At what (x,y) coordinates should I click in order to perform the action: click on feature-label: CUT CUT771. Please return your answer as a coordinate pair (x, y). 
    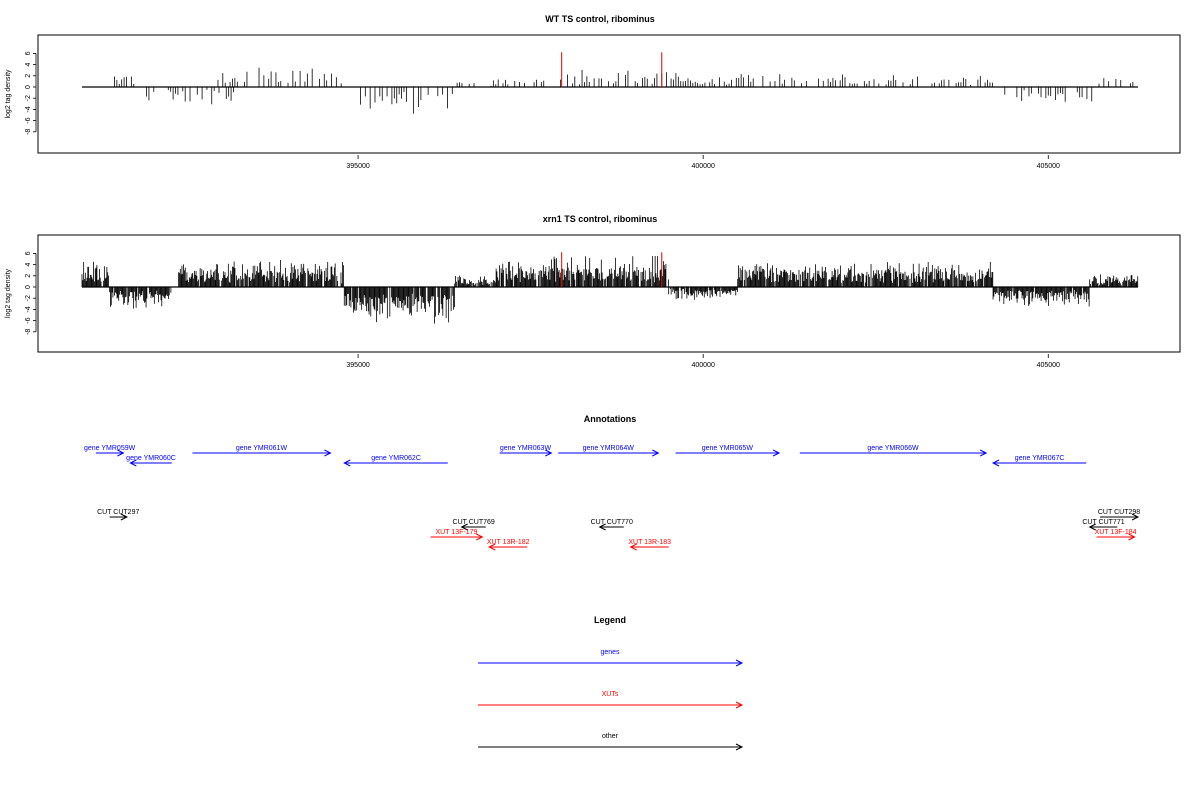
    Looking at the image, I should click on (1103, 522).